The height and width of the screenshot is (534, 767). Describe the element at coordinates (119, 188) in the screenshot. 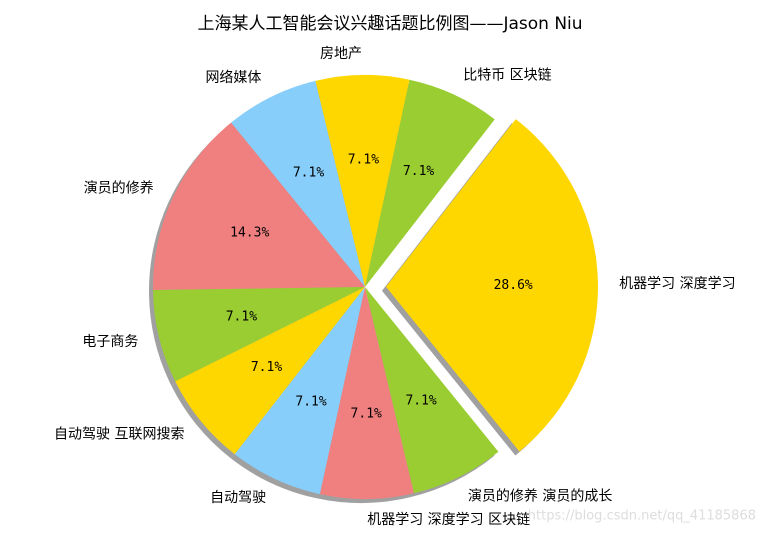

I see `slice-label: 演员的修养` at that location.